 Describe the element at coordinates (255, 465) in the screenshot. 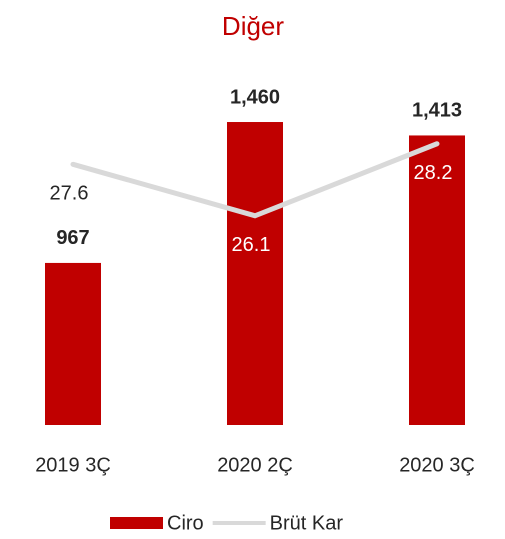

I see `x-tick-label: 2020 2Ç` at that location.